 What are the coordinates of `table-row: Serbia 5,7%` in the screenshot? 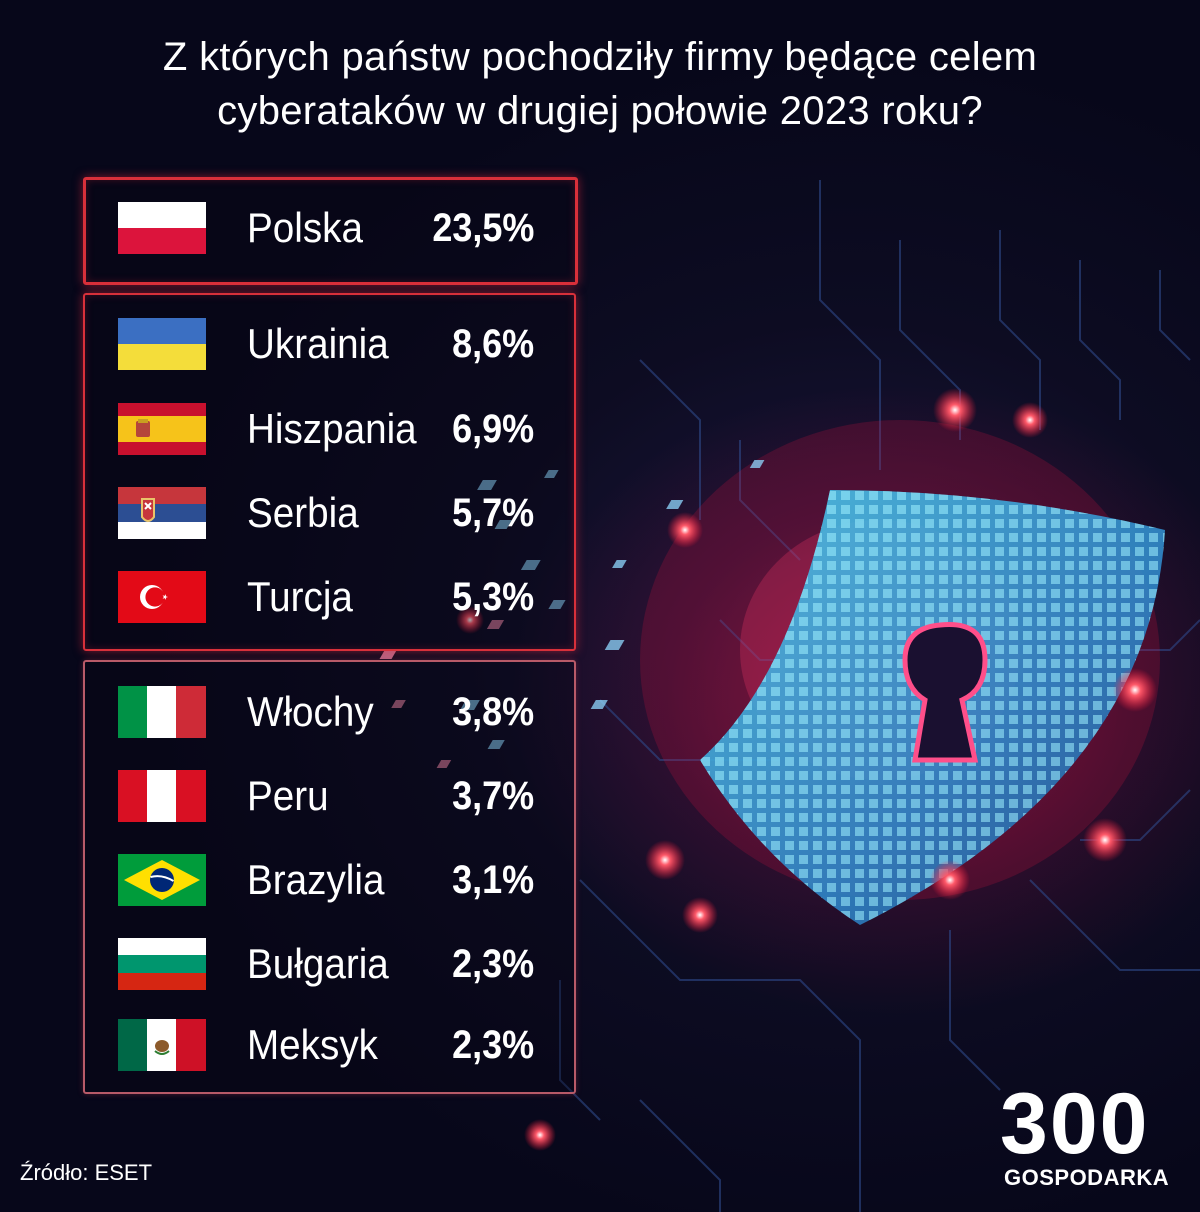 It's located at (600, 517).